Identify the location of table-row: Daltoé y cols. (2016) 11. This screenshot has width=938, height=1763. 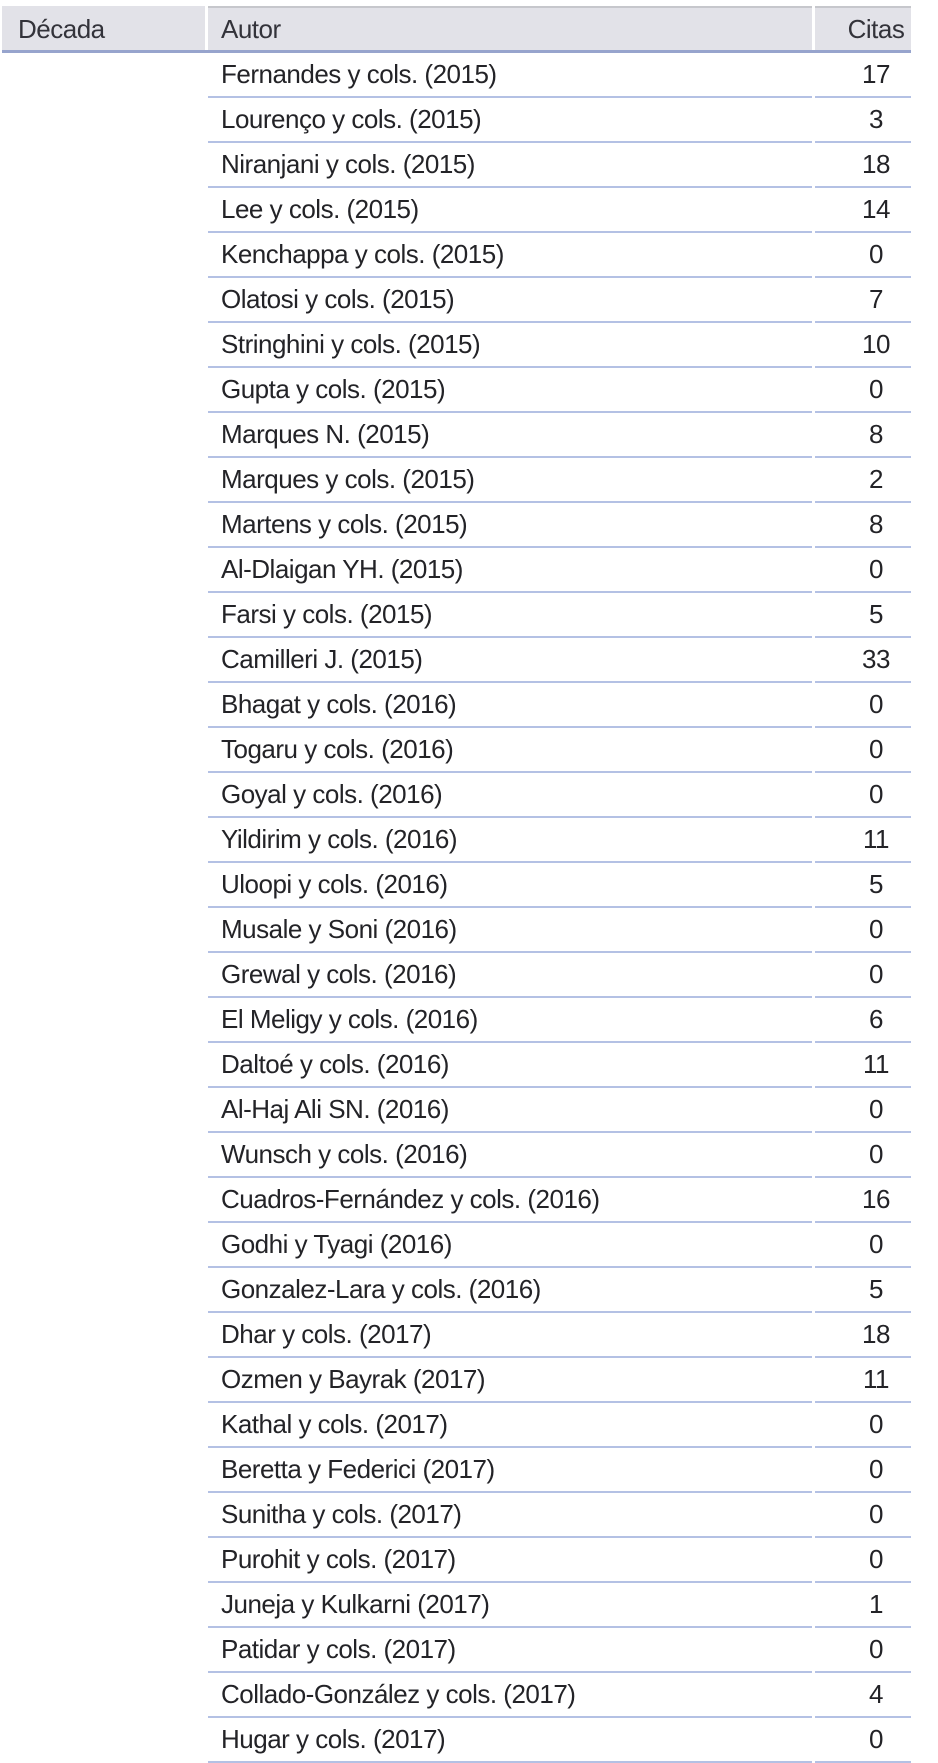
(456, 1065).